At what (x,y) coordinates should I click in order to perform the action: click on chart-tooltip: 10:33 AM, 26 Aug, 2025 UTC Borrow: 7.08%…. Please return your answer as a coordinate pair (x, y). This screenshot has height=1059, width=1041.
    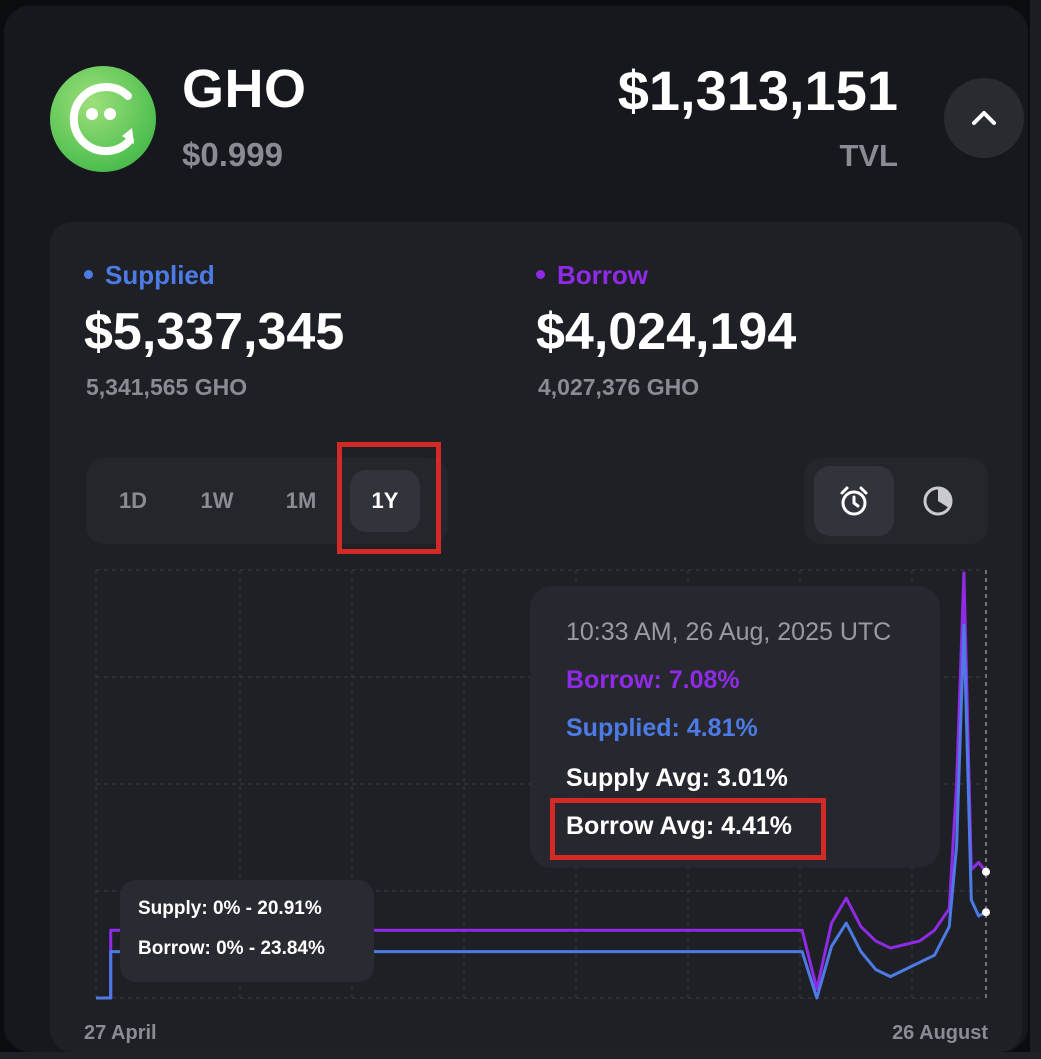
    Looking at the image, I should click on (735, 727).